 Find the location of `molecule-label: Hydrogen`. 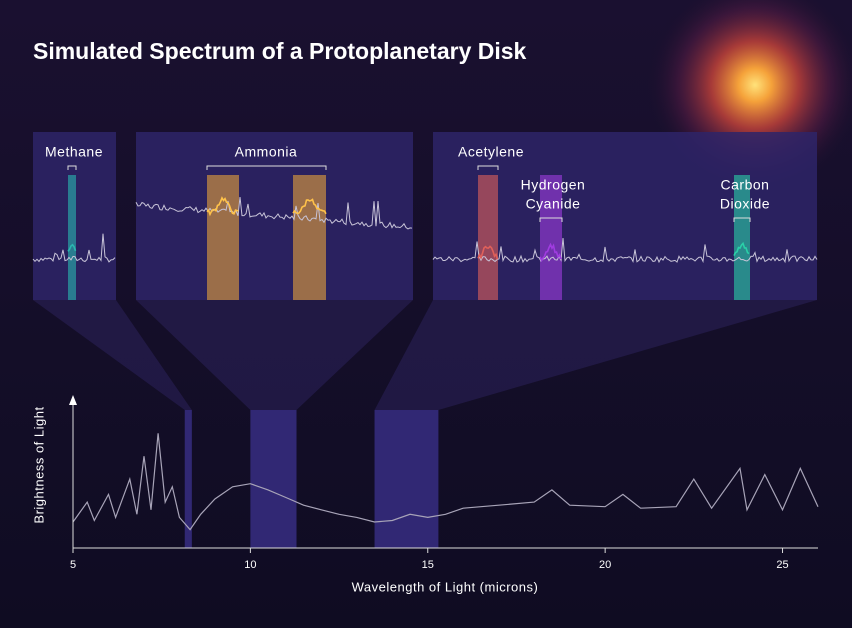

molecule-label: Hydrogen is located at coordinates (553, 185).